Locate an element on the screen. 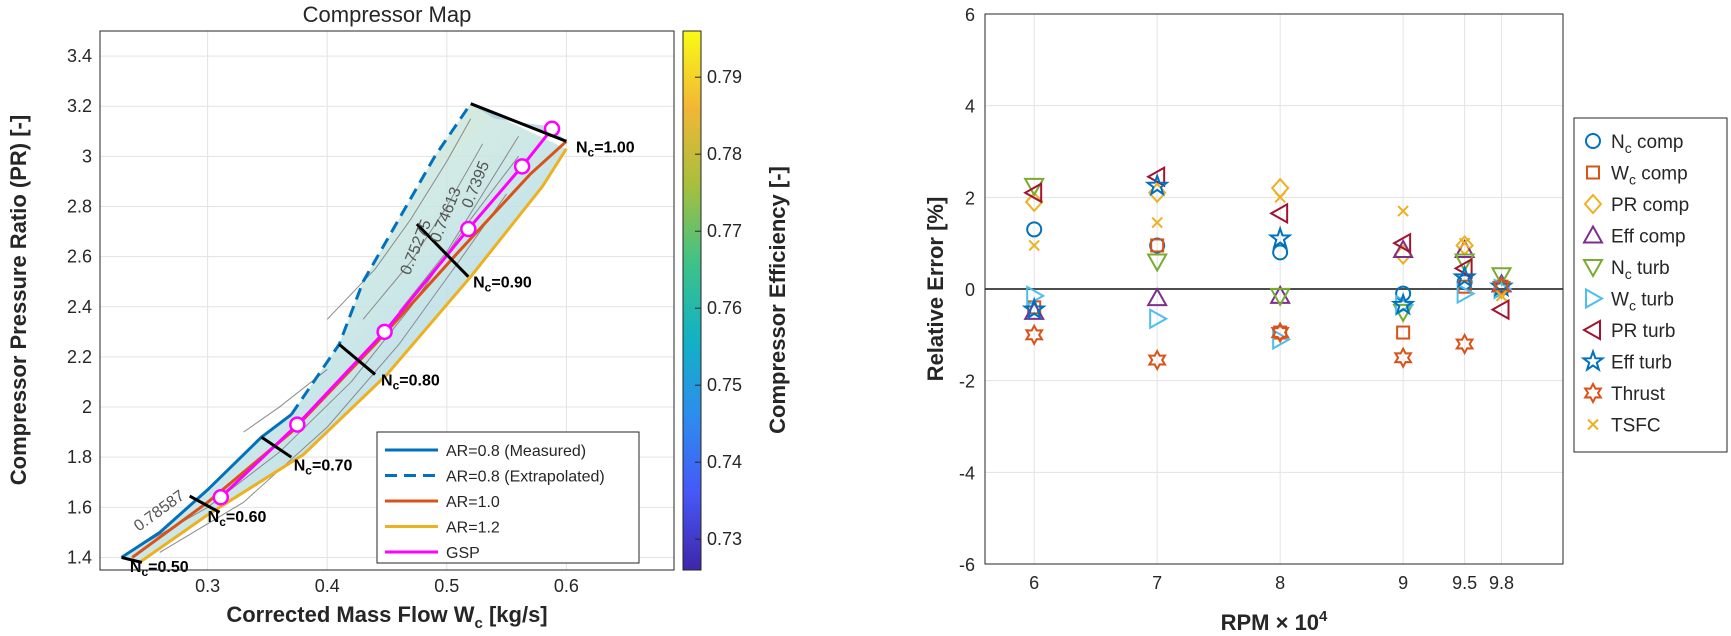  colorbar-label: Compressor Efficiency [-] is located at coordinates (777, 300).